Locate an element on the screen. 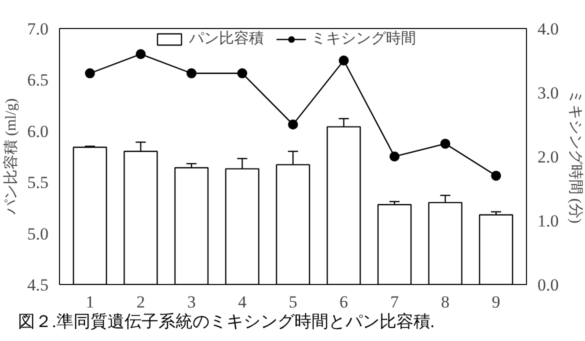  y2-tick-label: 1.0 is located at coordinates (548, 221).